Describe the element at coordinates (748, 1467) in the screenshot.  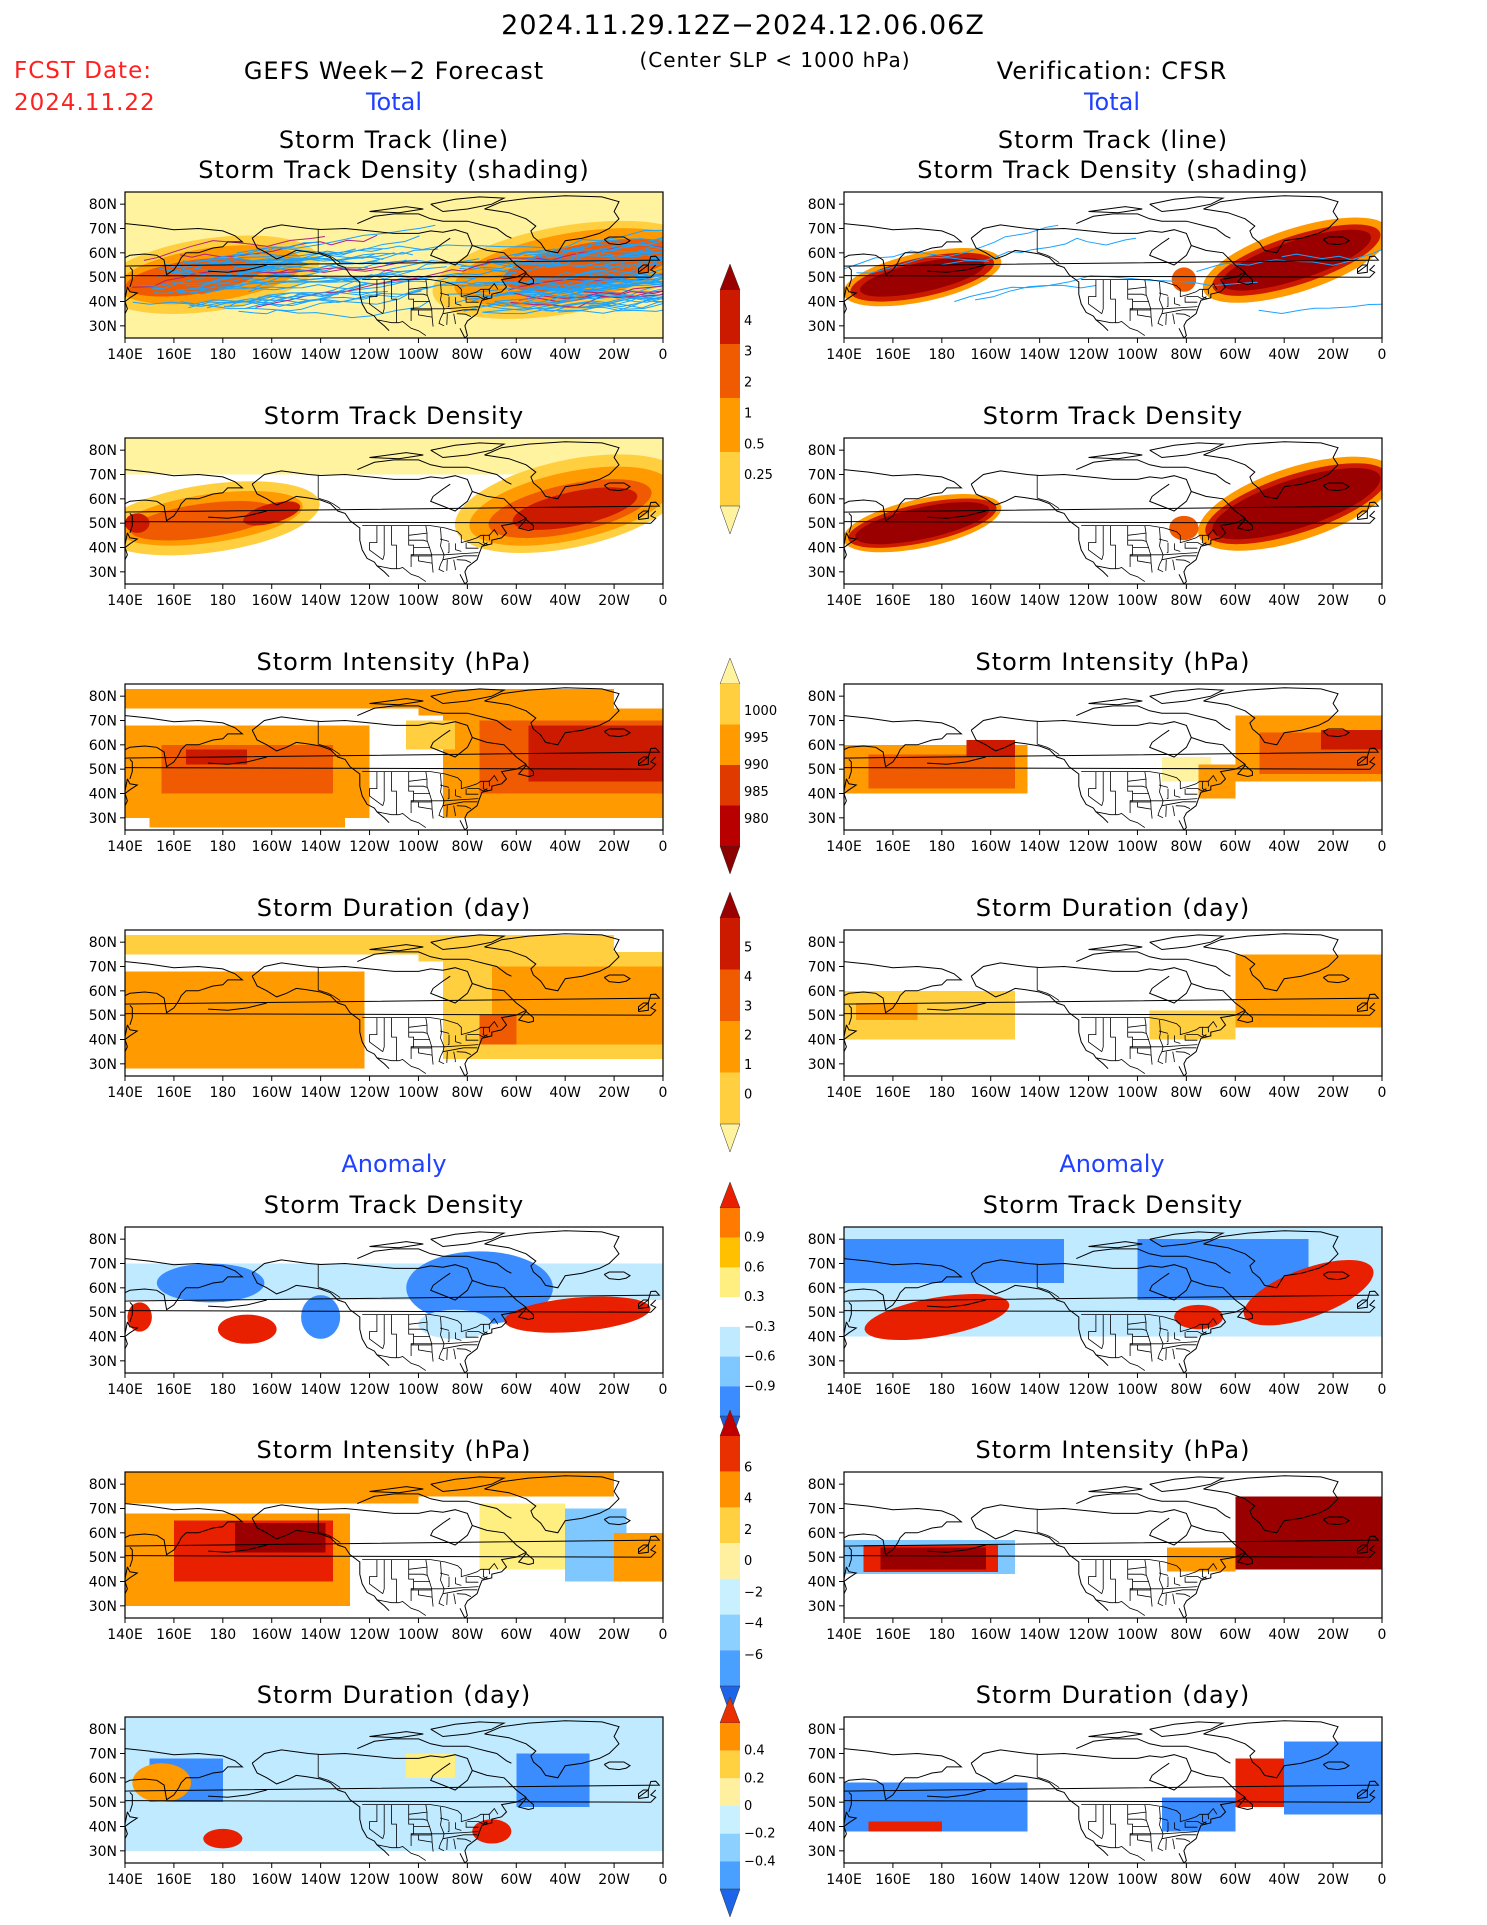
I see `colorbar-label: 6` at that location.